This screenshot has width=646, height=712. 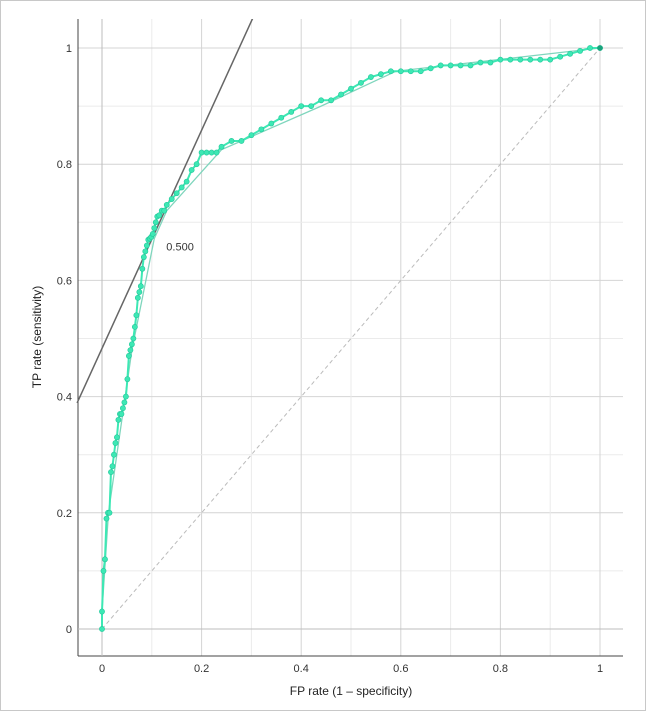 What do you see at coordinates (600, 669) in the screenshot?
I see `x-tick-label: 1` at bounding box center [600, 669].